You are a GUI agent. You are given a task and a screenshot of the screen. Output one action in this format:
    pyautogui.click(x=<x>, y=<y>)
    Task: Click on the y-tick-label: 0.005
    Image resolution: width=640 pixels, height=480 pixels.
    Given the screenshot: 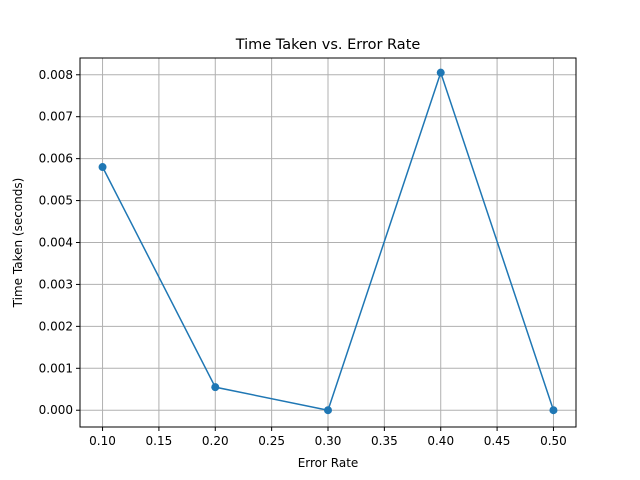 What is the action you would take?
    pyautogui.click(x=56, y=201)
    